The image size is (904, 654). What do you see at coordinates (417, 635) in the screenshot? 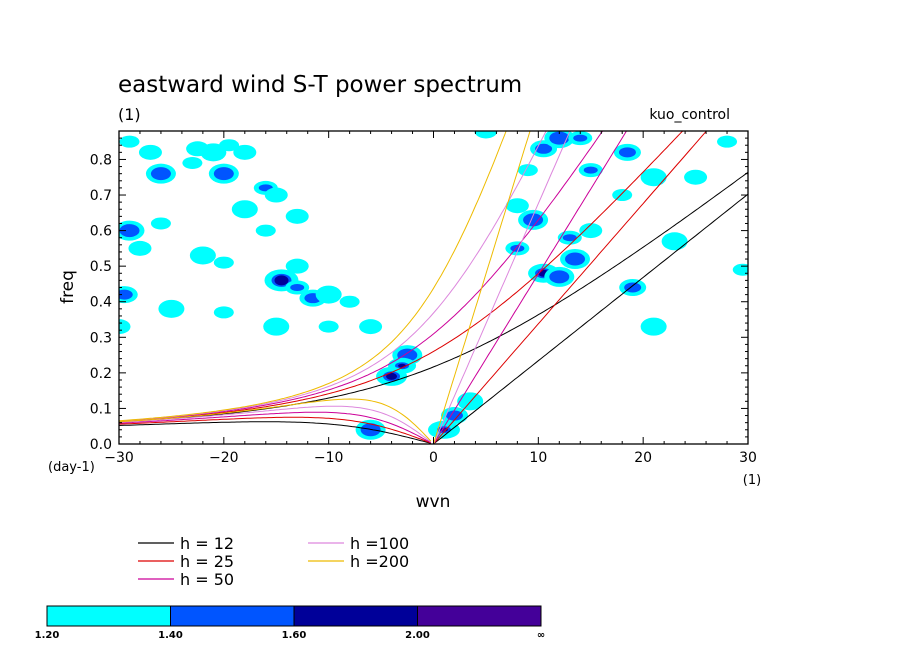
I see `colorbar-label: 2.00` at bounding box center [417, 635].